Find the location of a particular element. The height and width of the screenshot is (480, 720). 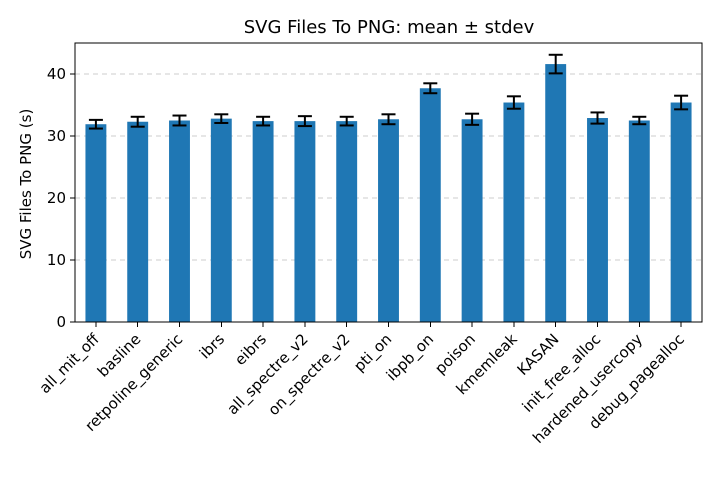

y-tick-label: 0 is located at coordinates (61, 322).